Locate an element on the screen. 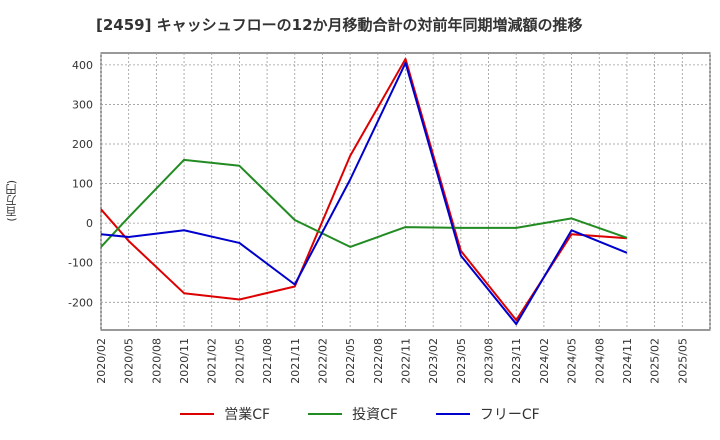  chart-title: [2459] キャッシュフローの12か月移動合計の対前年同期増減額の推移 is located at coordinates (339, 25).